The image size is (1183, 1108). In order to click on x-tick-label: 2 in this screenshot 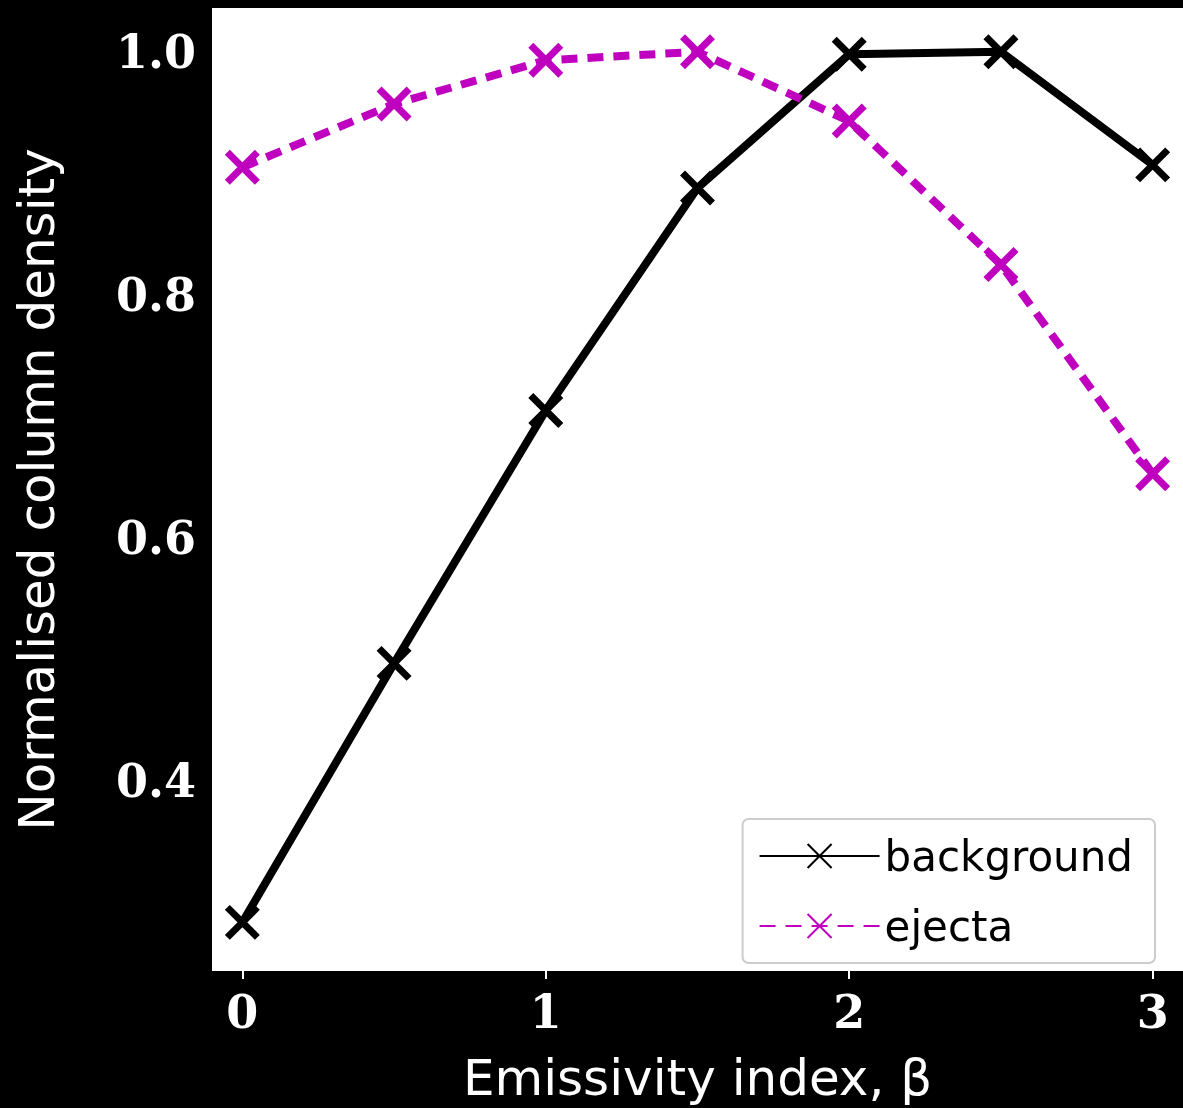, I will do `click(849, 1012)`.